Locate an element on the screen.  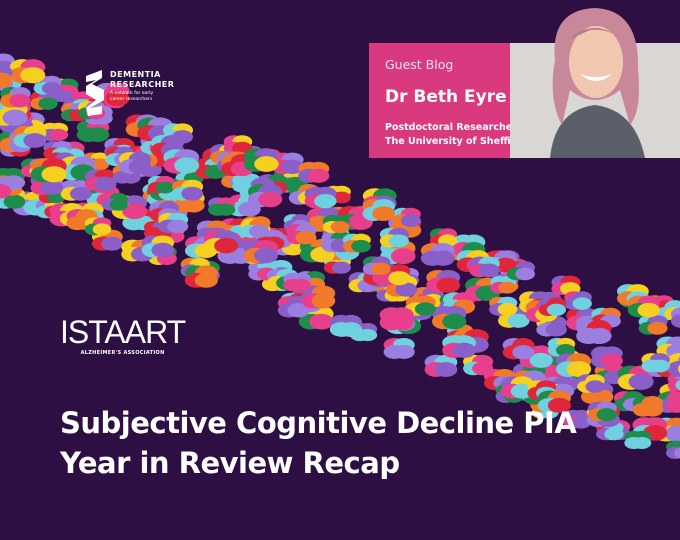
author-institution: The University of Sheffield is located at coordinates (456, 141).